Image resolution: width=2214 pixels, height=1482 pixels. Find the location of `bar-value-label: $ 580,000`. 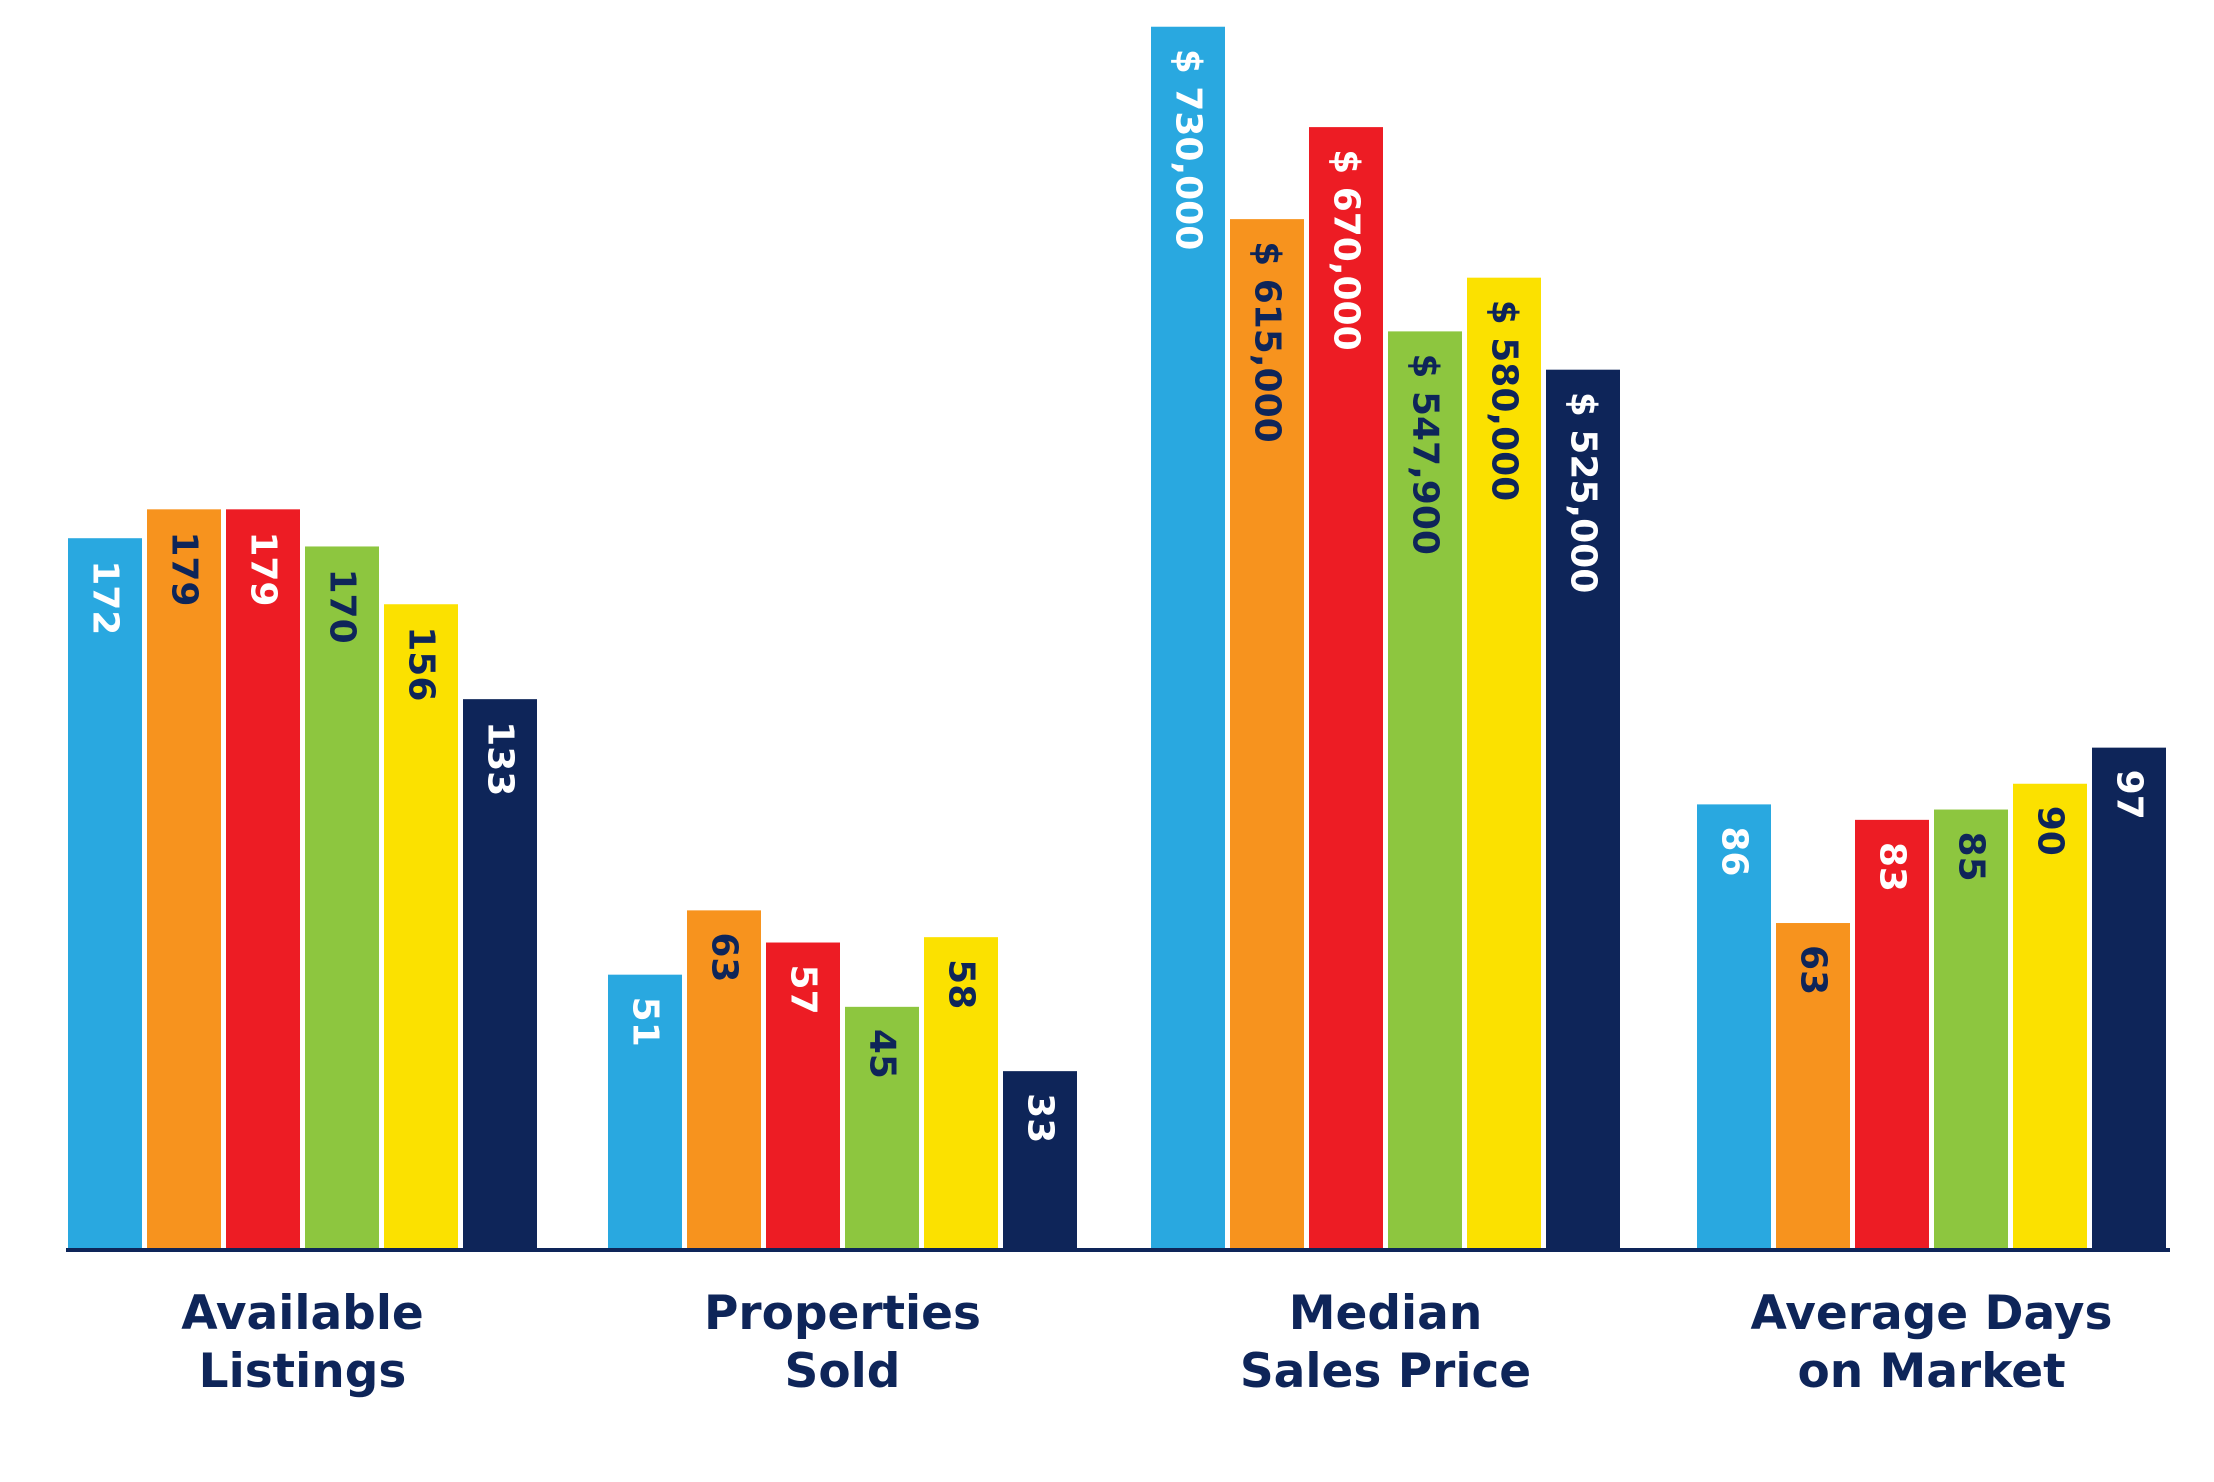

bar-value-label: $ 580,000 is located at coordinates (1504, 401).